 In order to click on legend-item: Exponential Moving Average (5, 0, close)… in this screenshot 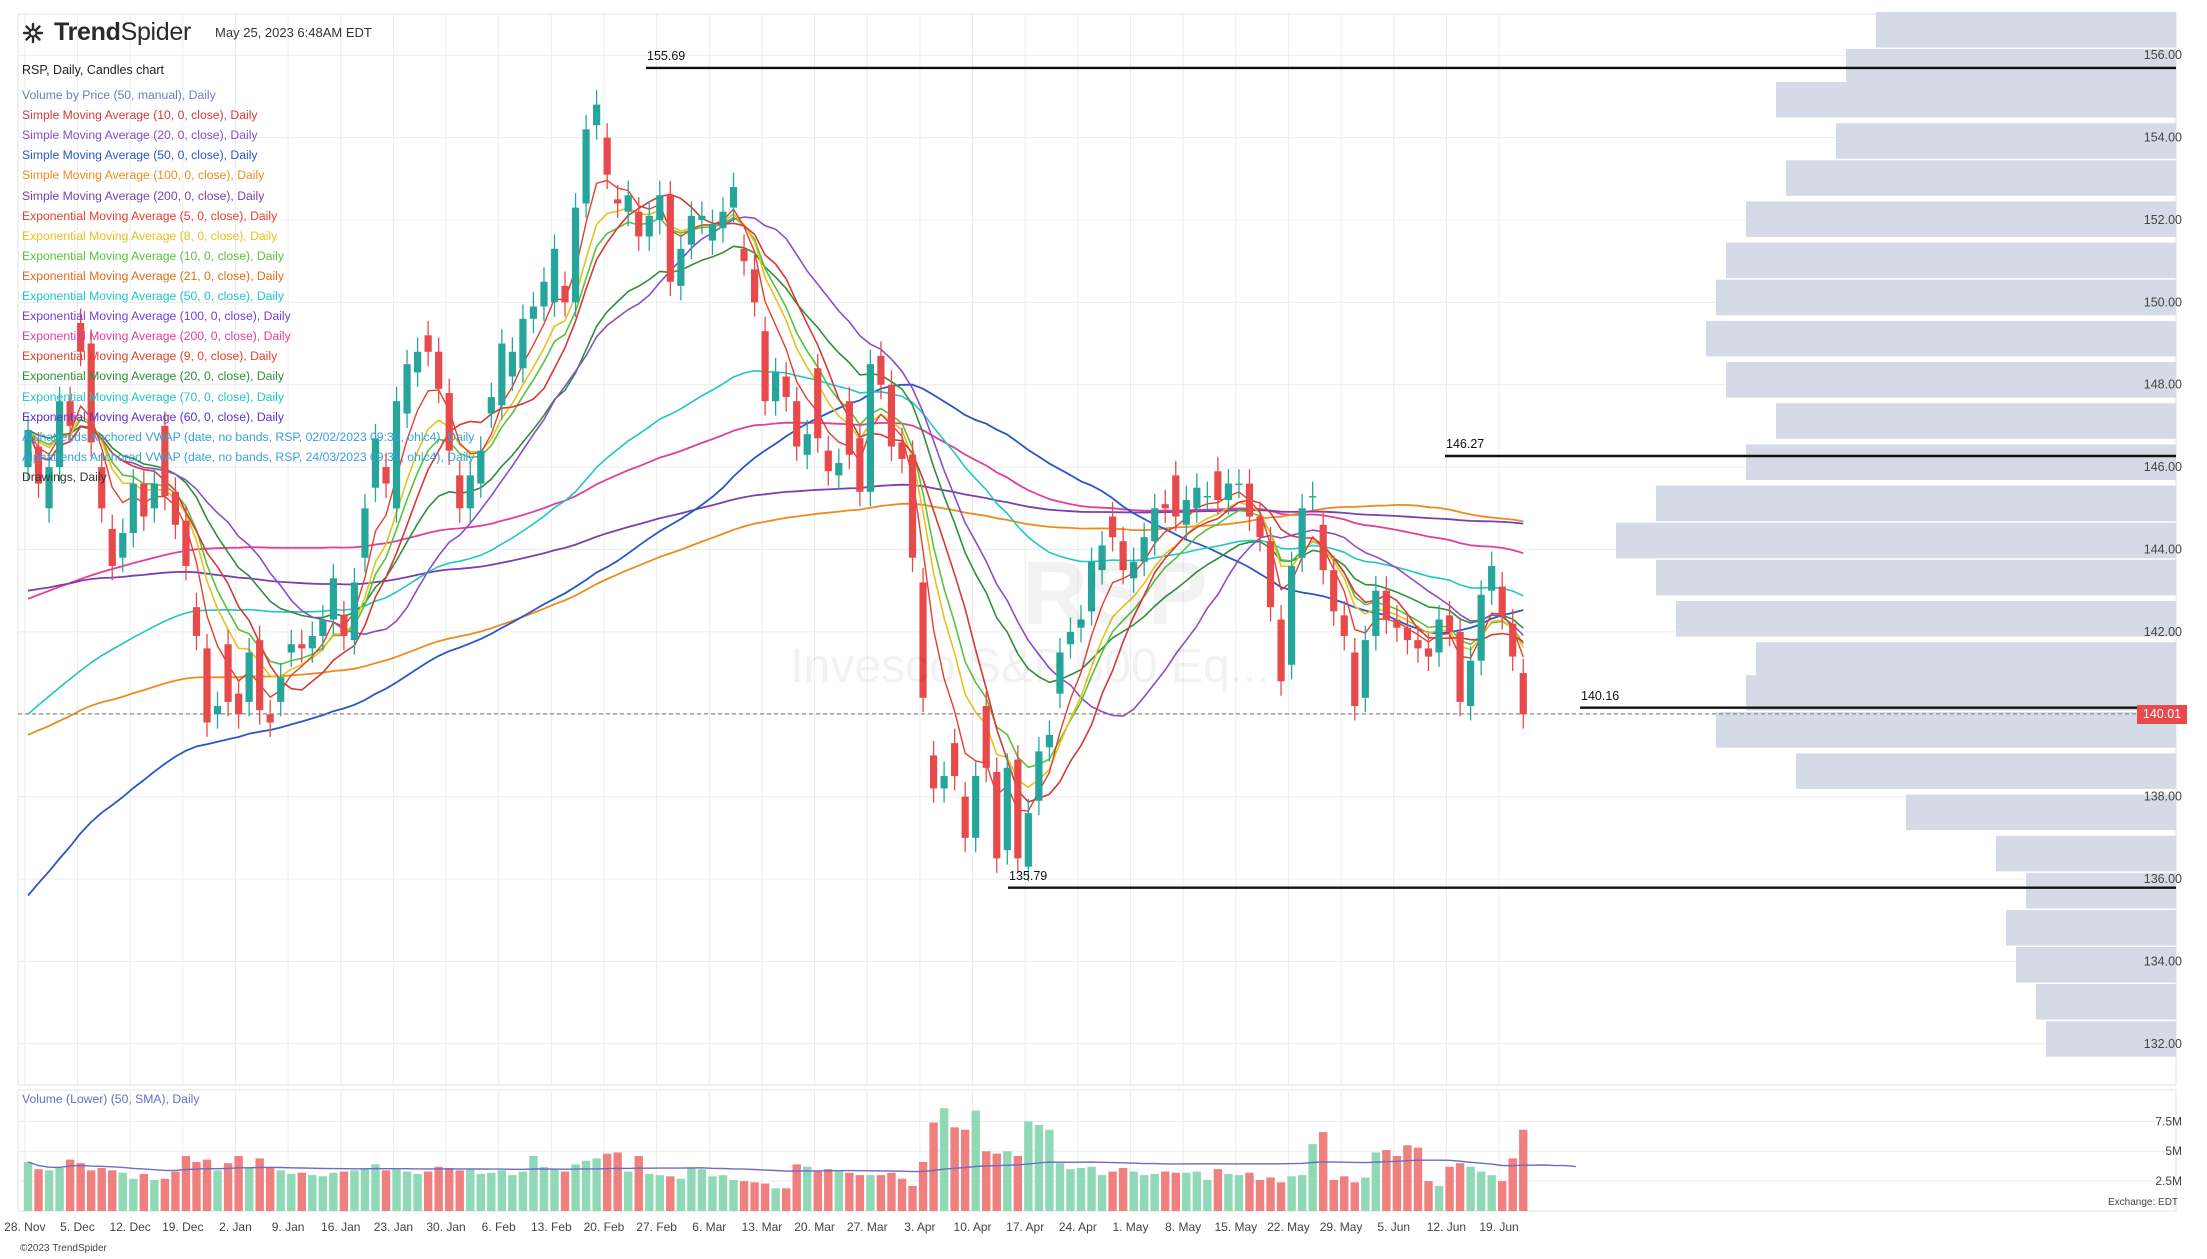, I will do `click(150, 215)`.